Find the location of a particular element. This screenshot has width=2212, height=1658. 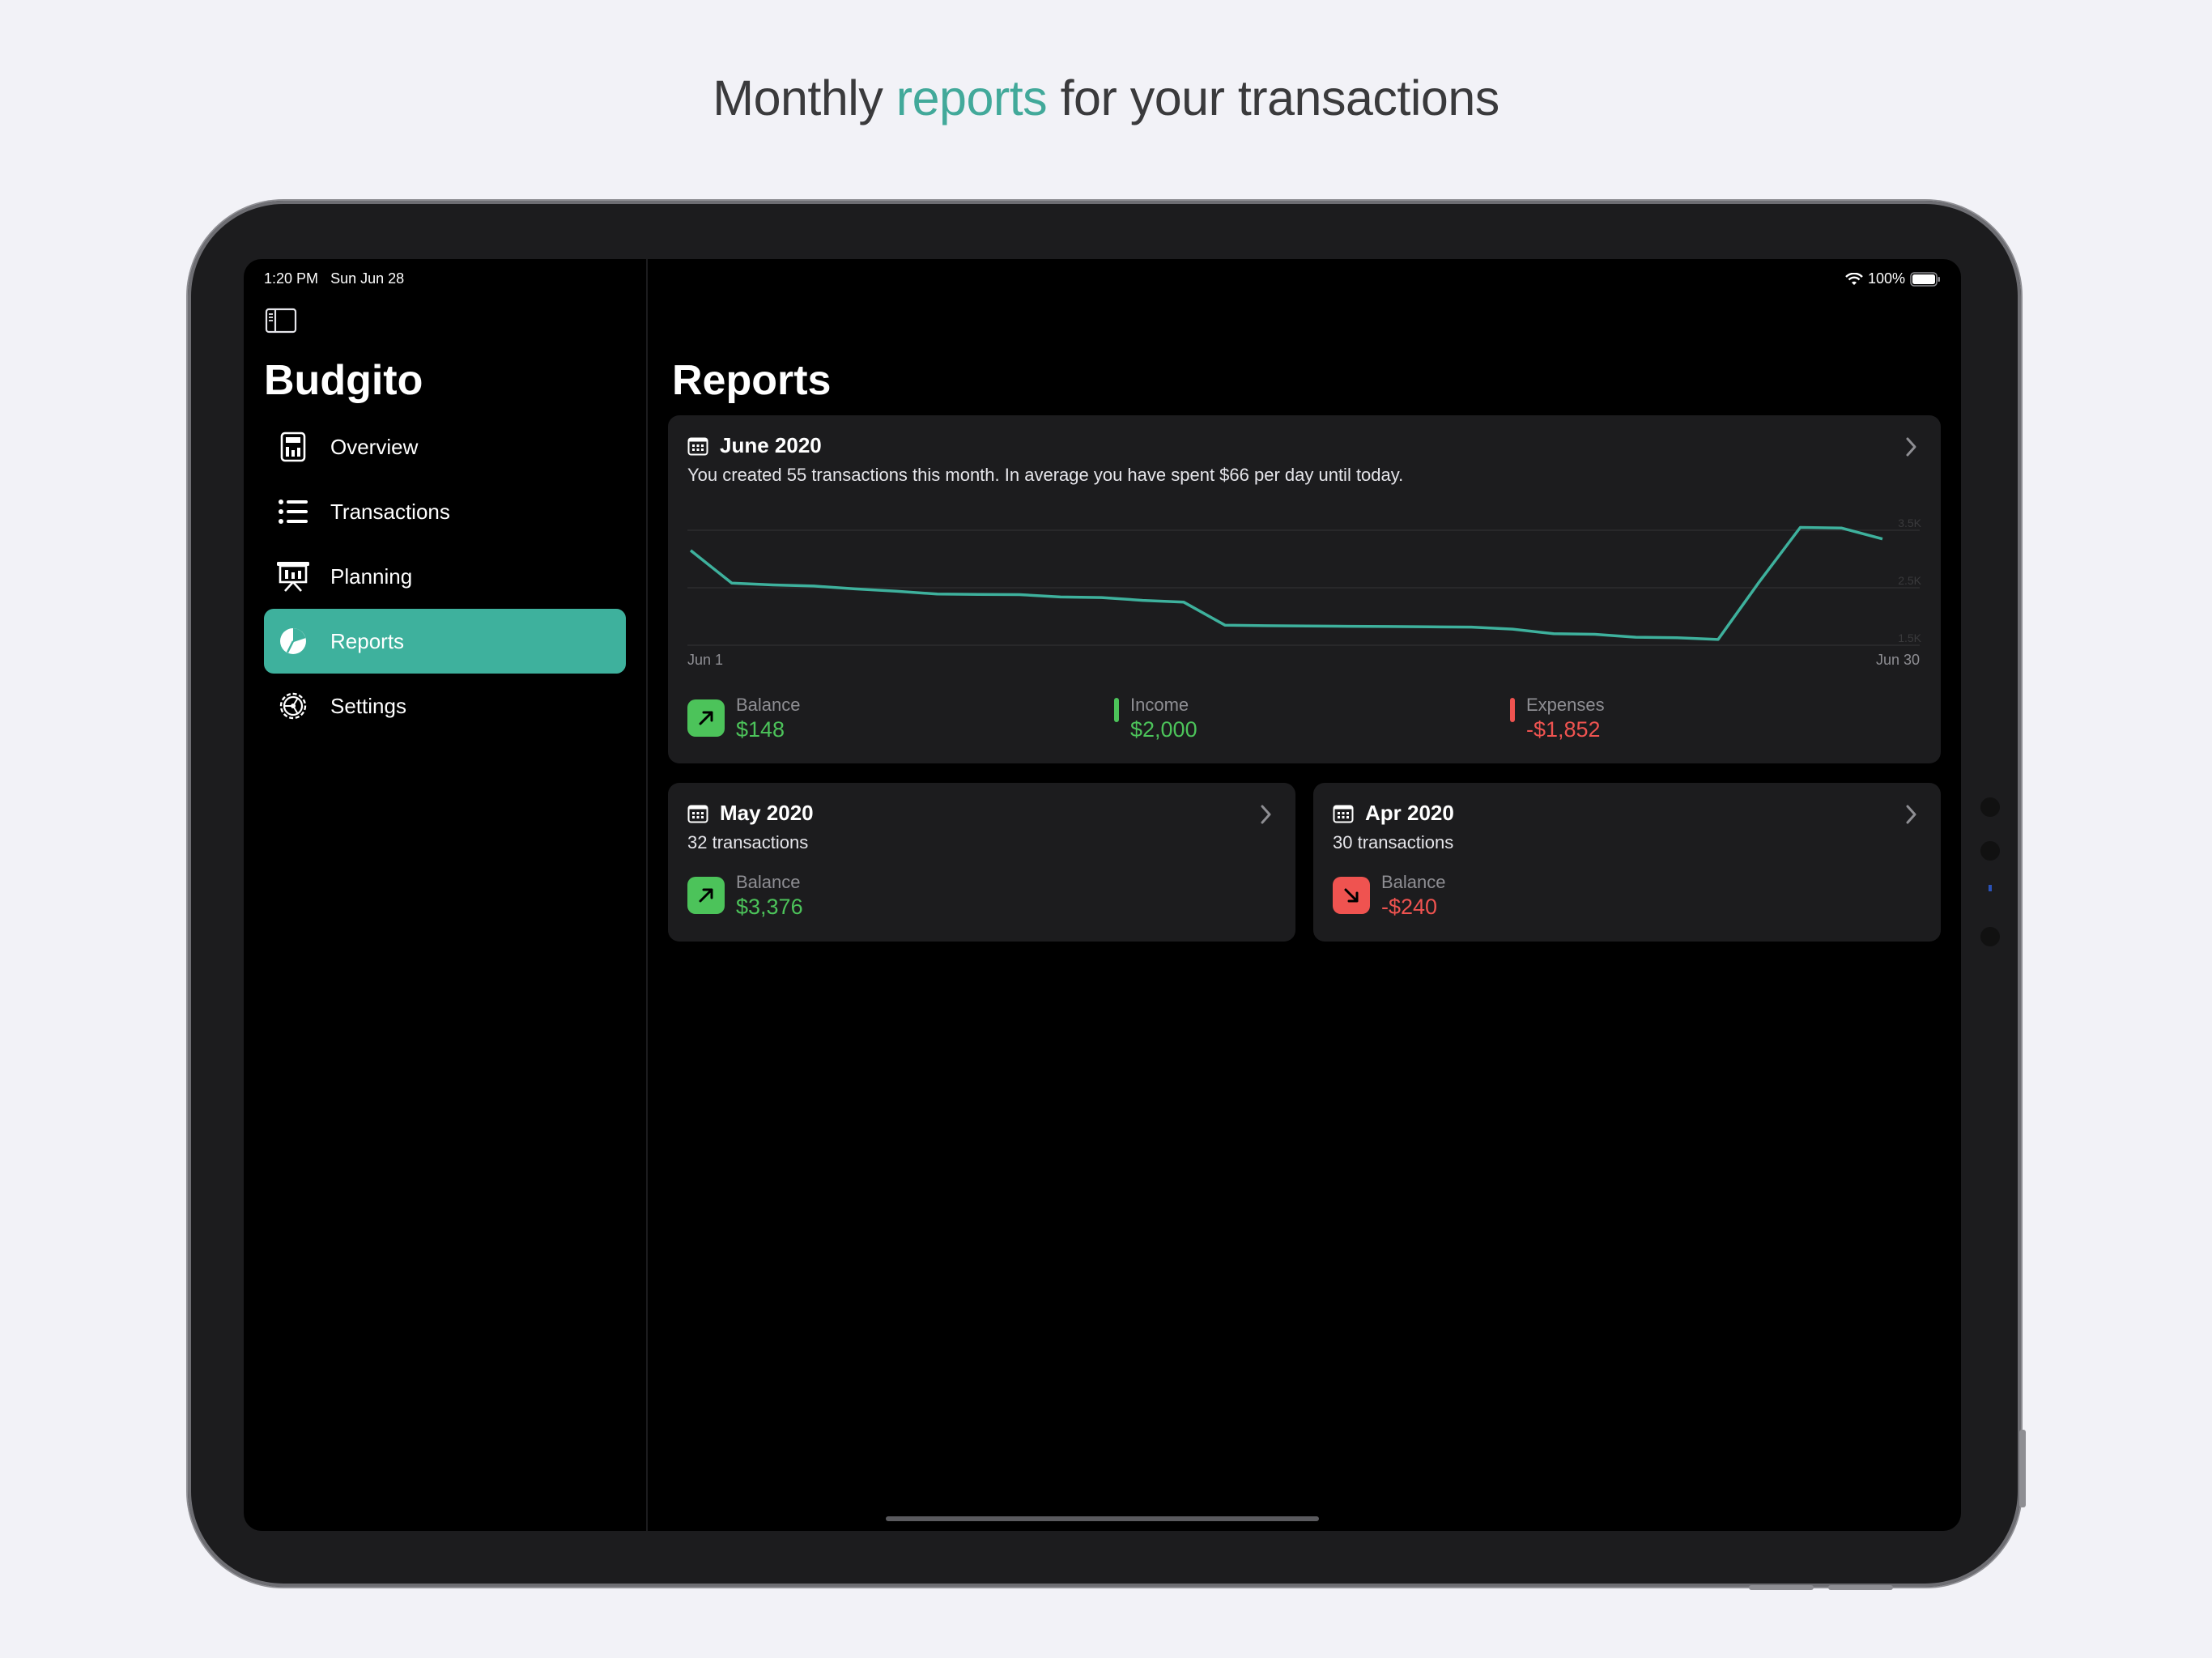

headline: Monthly reports for your transactions is located at coordinates (1106, 98).